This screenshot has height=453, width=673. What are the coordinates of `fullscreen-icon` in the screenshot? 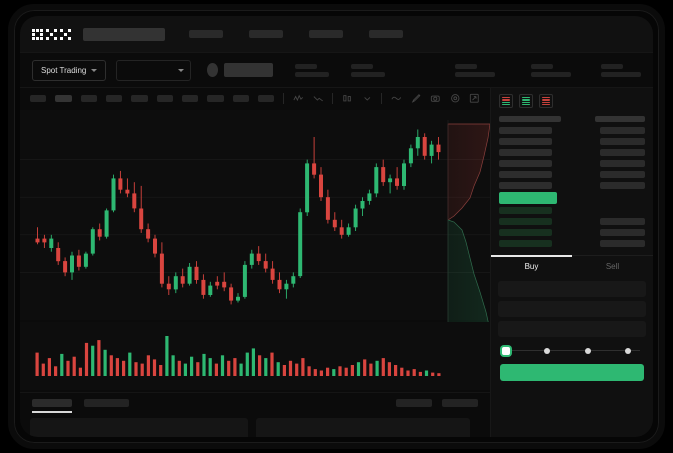 It's located at (474, 98).